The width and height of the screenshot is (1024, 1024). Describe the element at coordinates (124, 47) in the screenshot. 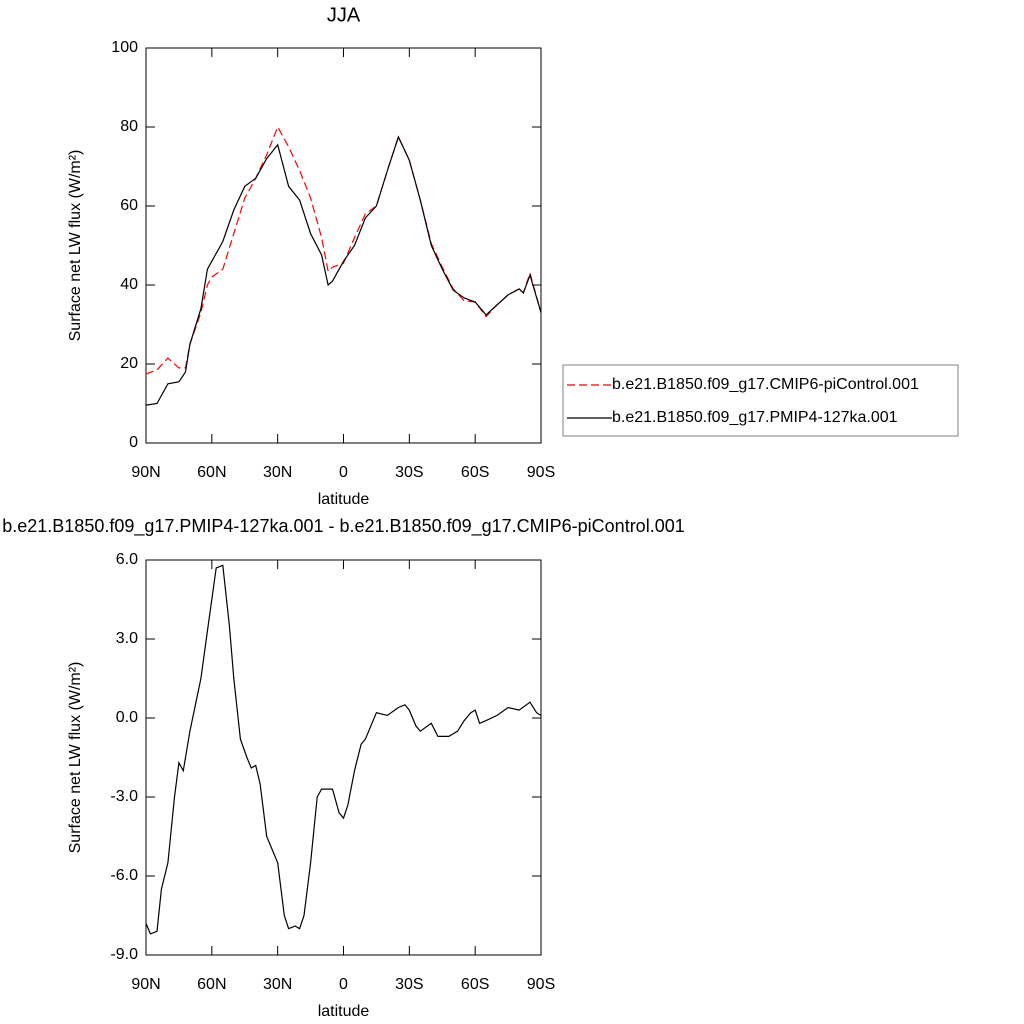

I see `y-tick-label: 100` at that location.